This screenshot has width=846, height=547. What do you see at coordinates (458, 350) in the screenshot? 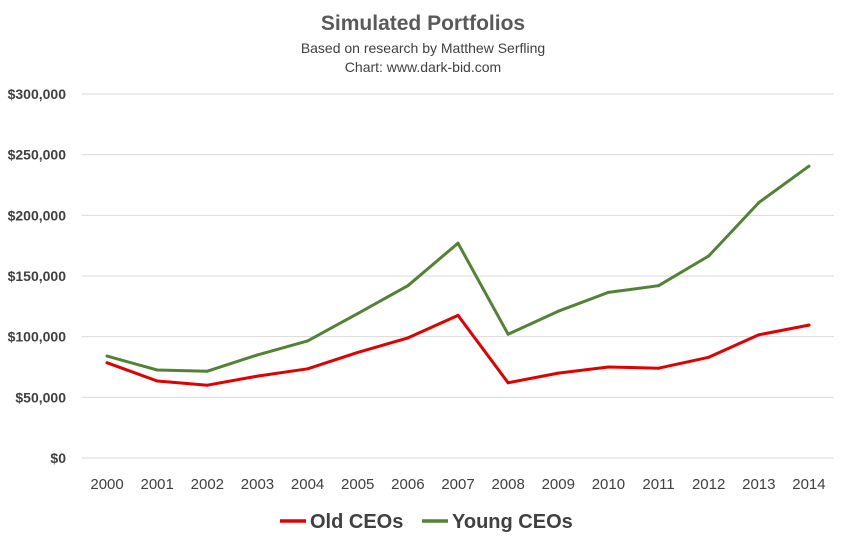
I see `series-line-old-ceos` at bounding box center [458, 350].